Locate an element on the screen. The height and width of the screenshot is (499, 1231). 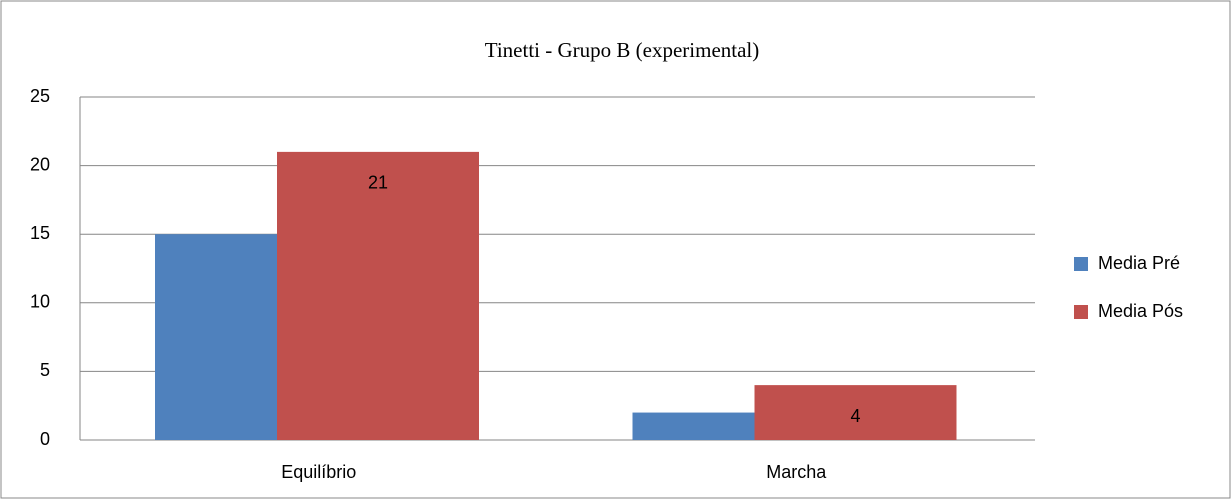
x-tick-label: Marcha is located at coordinates (796, 472).